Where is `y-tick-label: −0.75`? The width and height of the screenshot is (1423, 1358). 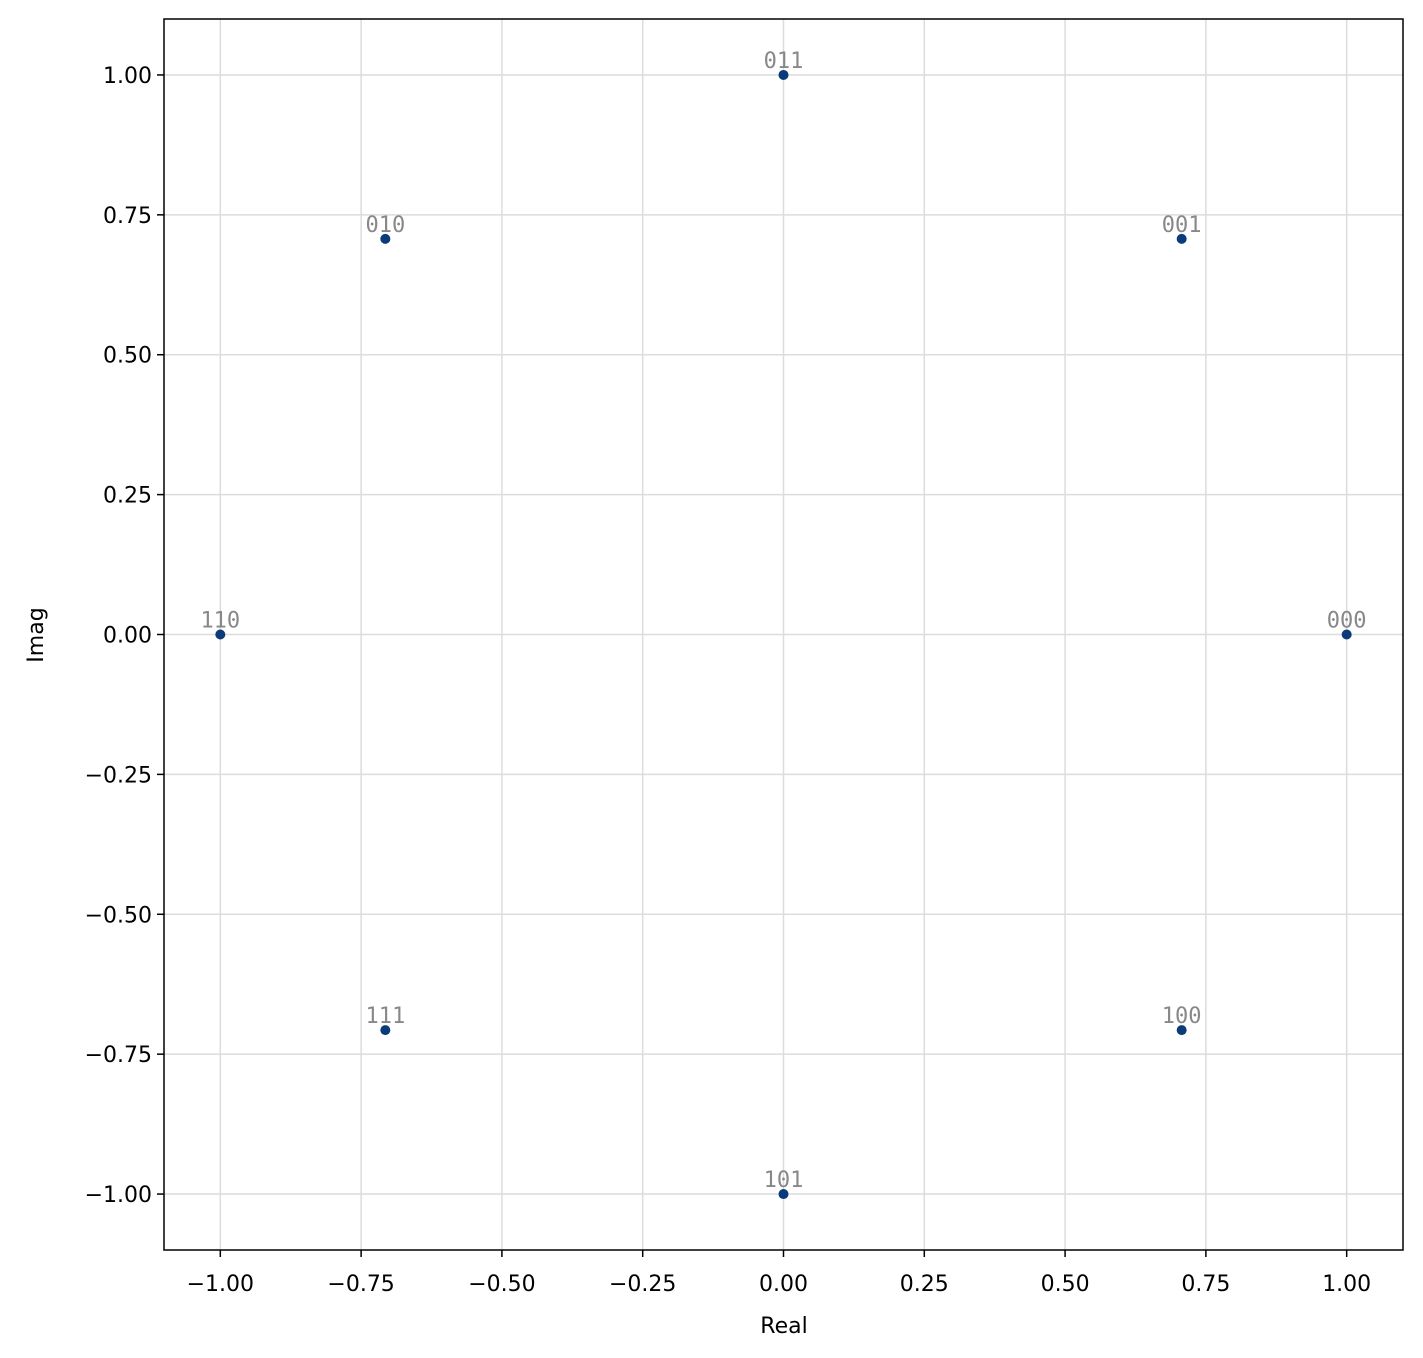 y-tick-label: −0.75 is located at coordinates (118, 1055).